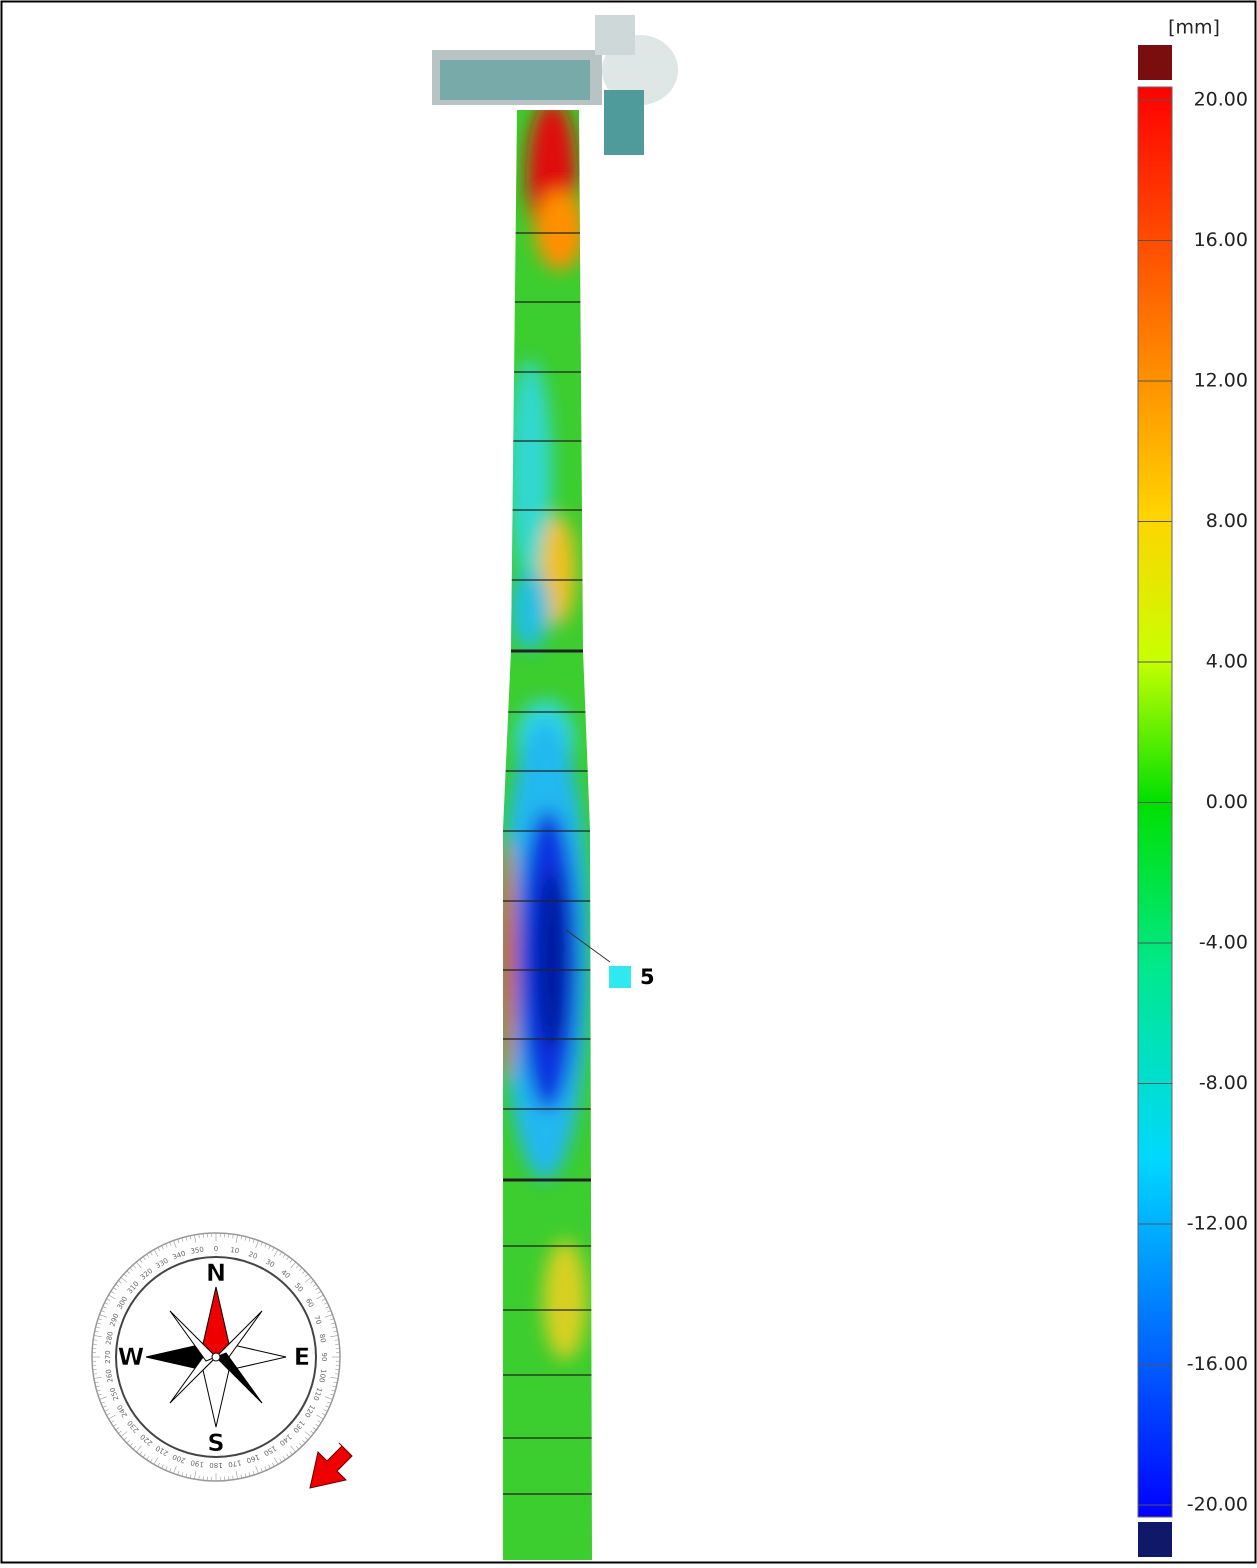  Describe the element at coordinates (1155, 62) in the screenshot. I see `over-swatch` at that location.